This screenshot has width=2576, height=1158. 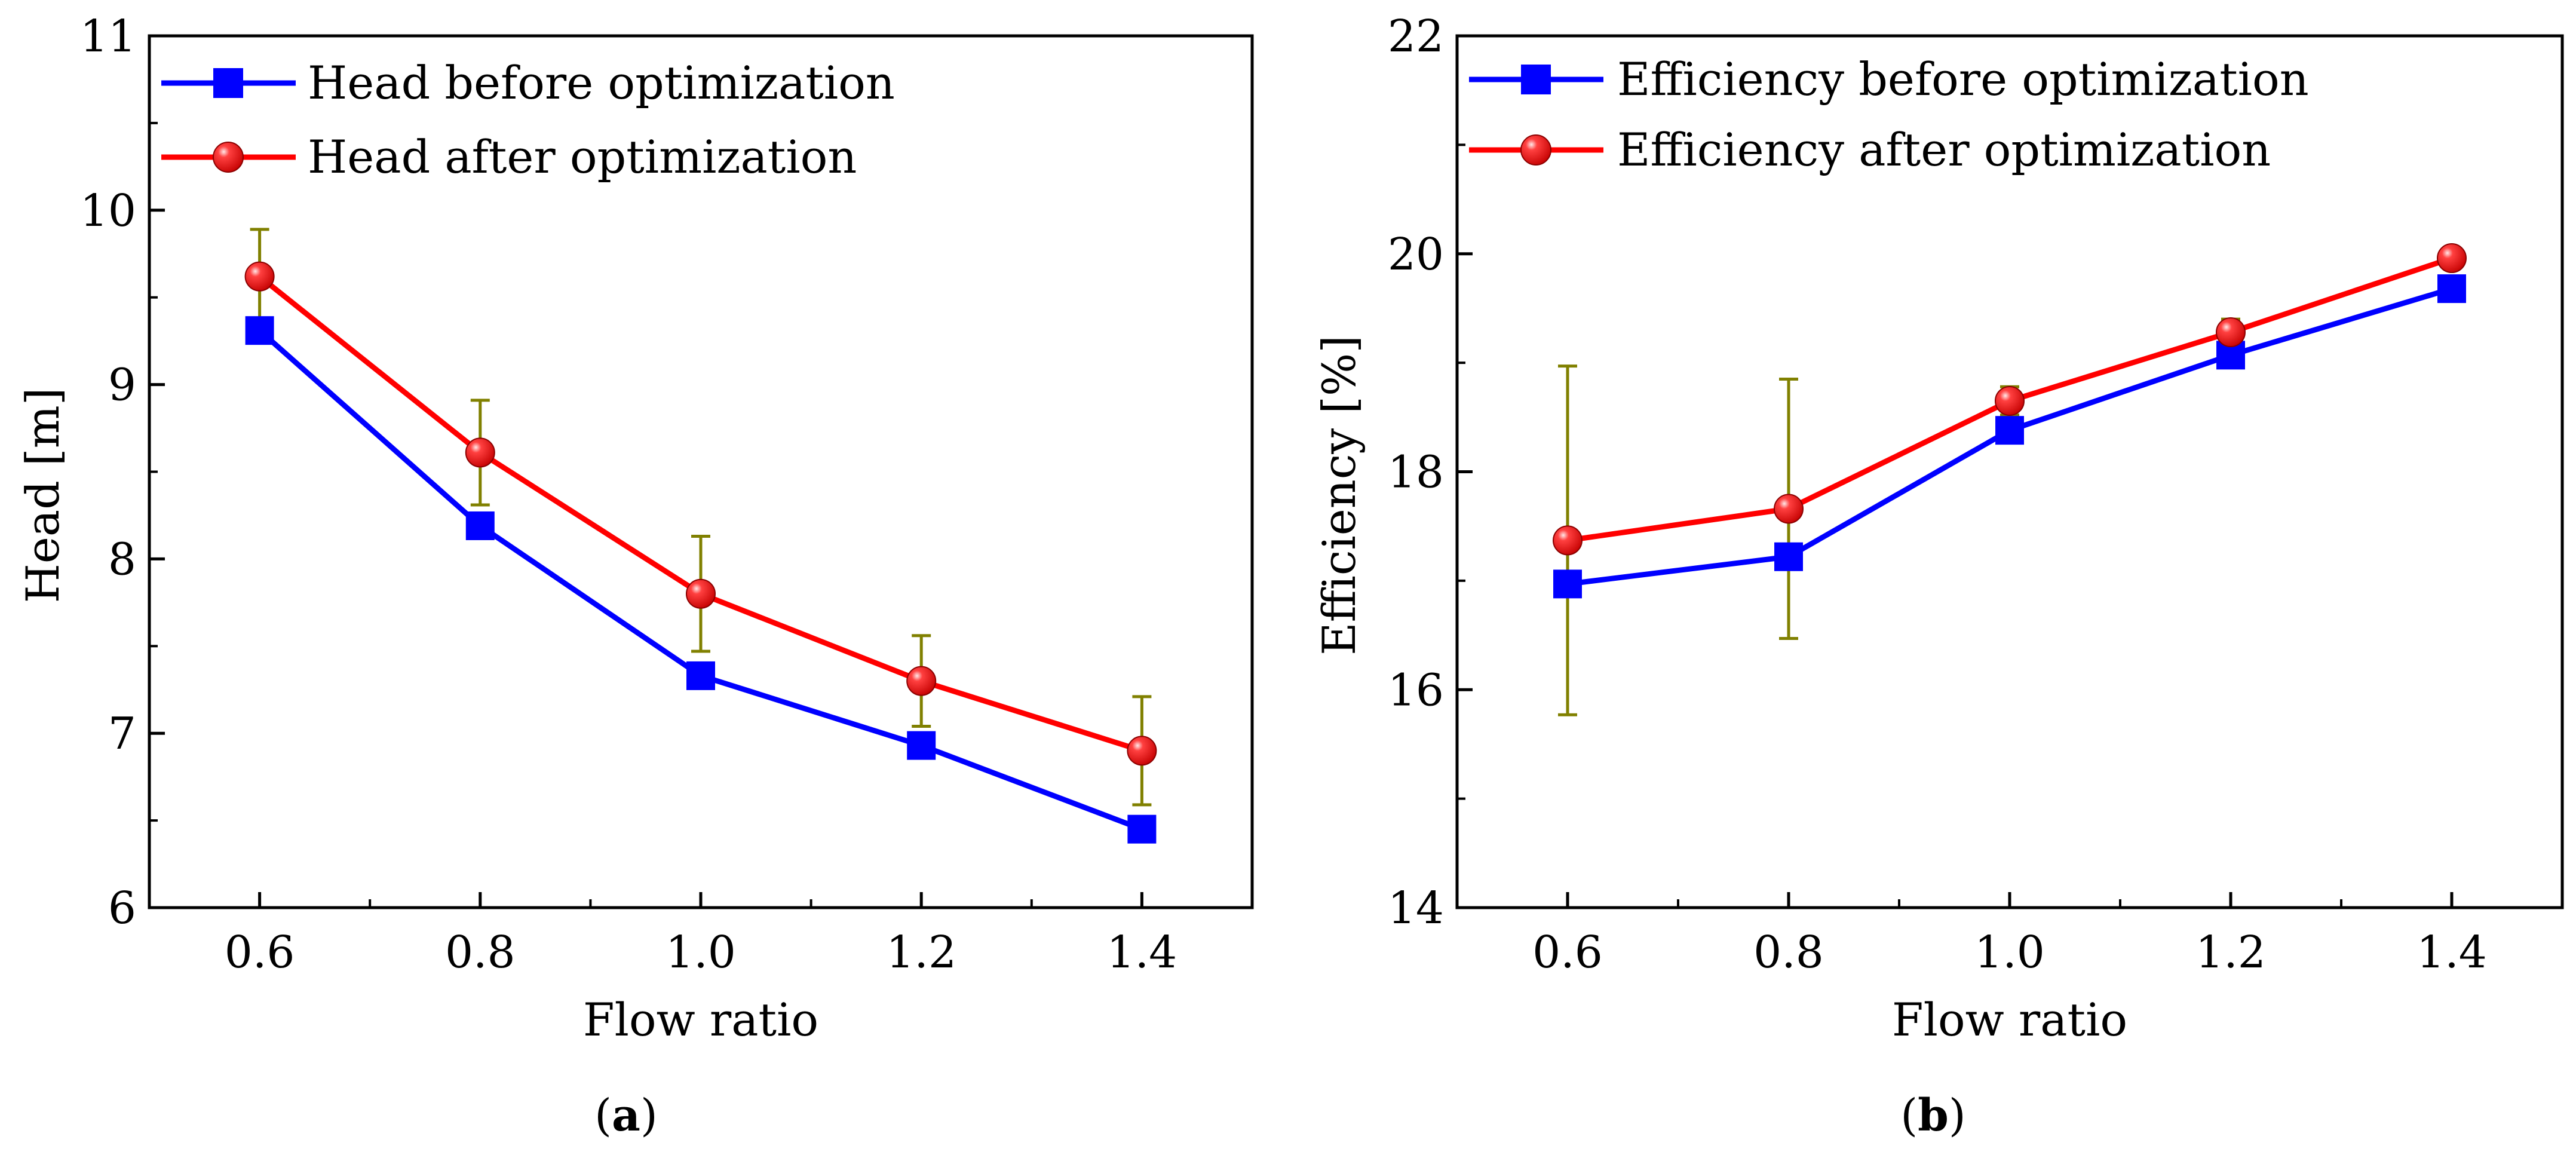 I want to click on y-tick-label-a: 11, so click(x=108, y=36).